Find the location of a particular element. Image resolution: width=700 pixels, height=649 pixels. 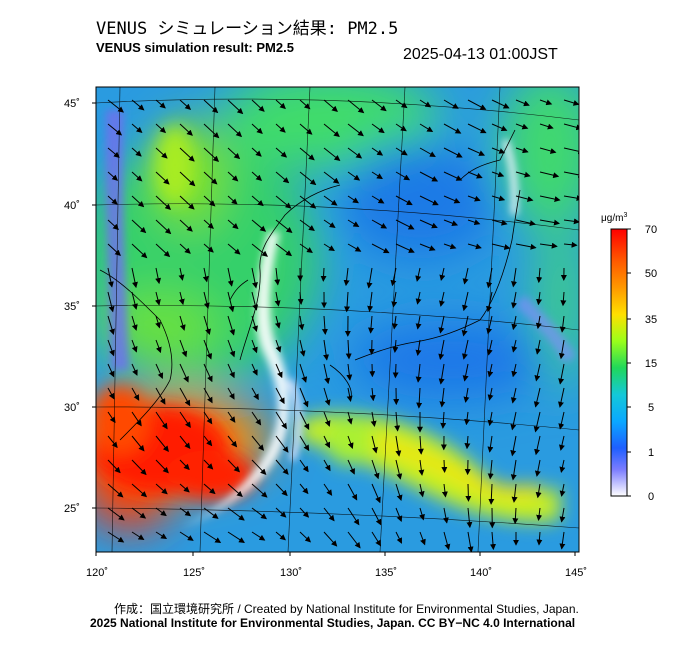

longitude-axis: 120˚ 125˚ 130˚ 135˚ 140˚ 145˚ is located at coordinates (336, 565).